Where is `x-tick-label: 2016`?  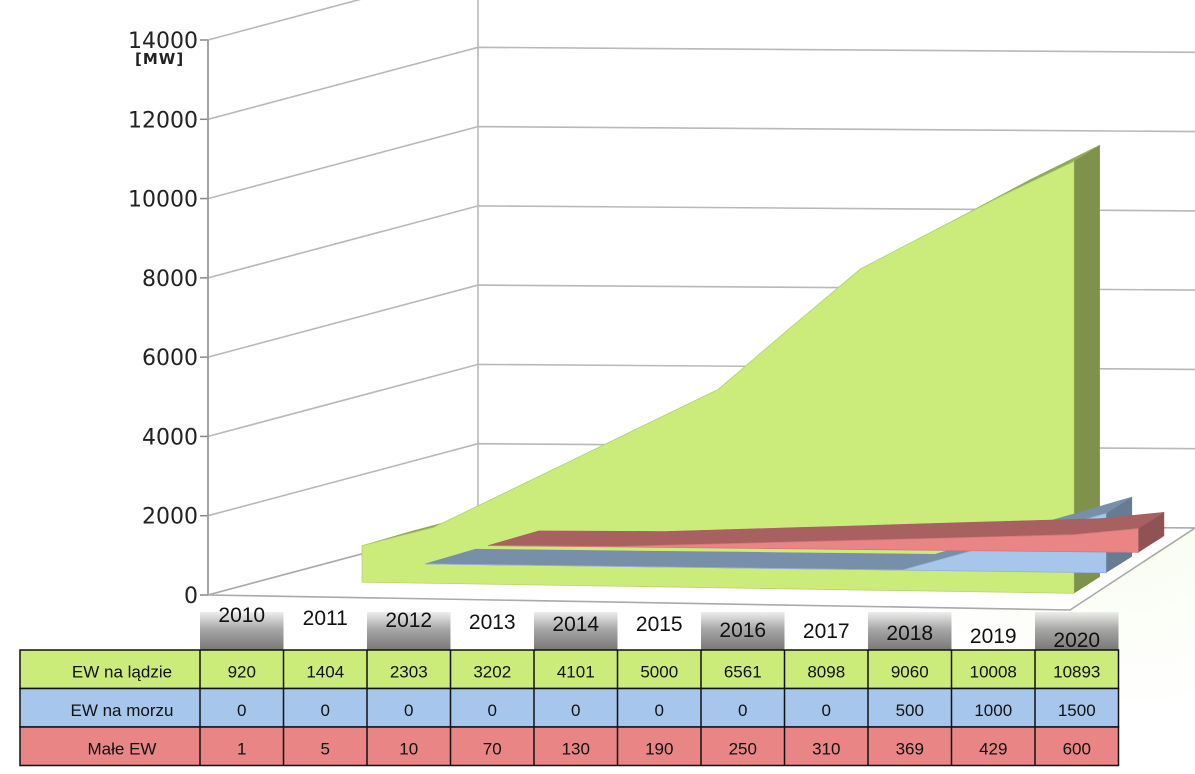
x-tick-label: 2016 is located at coordinates (742, 630).